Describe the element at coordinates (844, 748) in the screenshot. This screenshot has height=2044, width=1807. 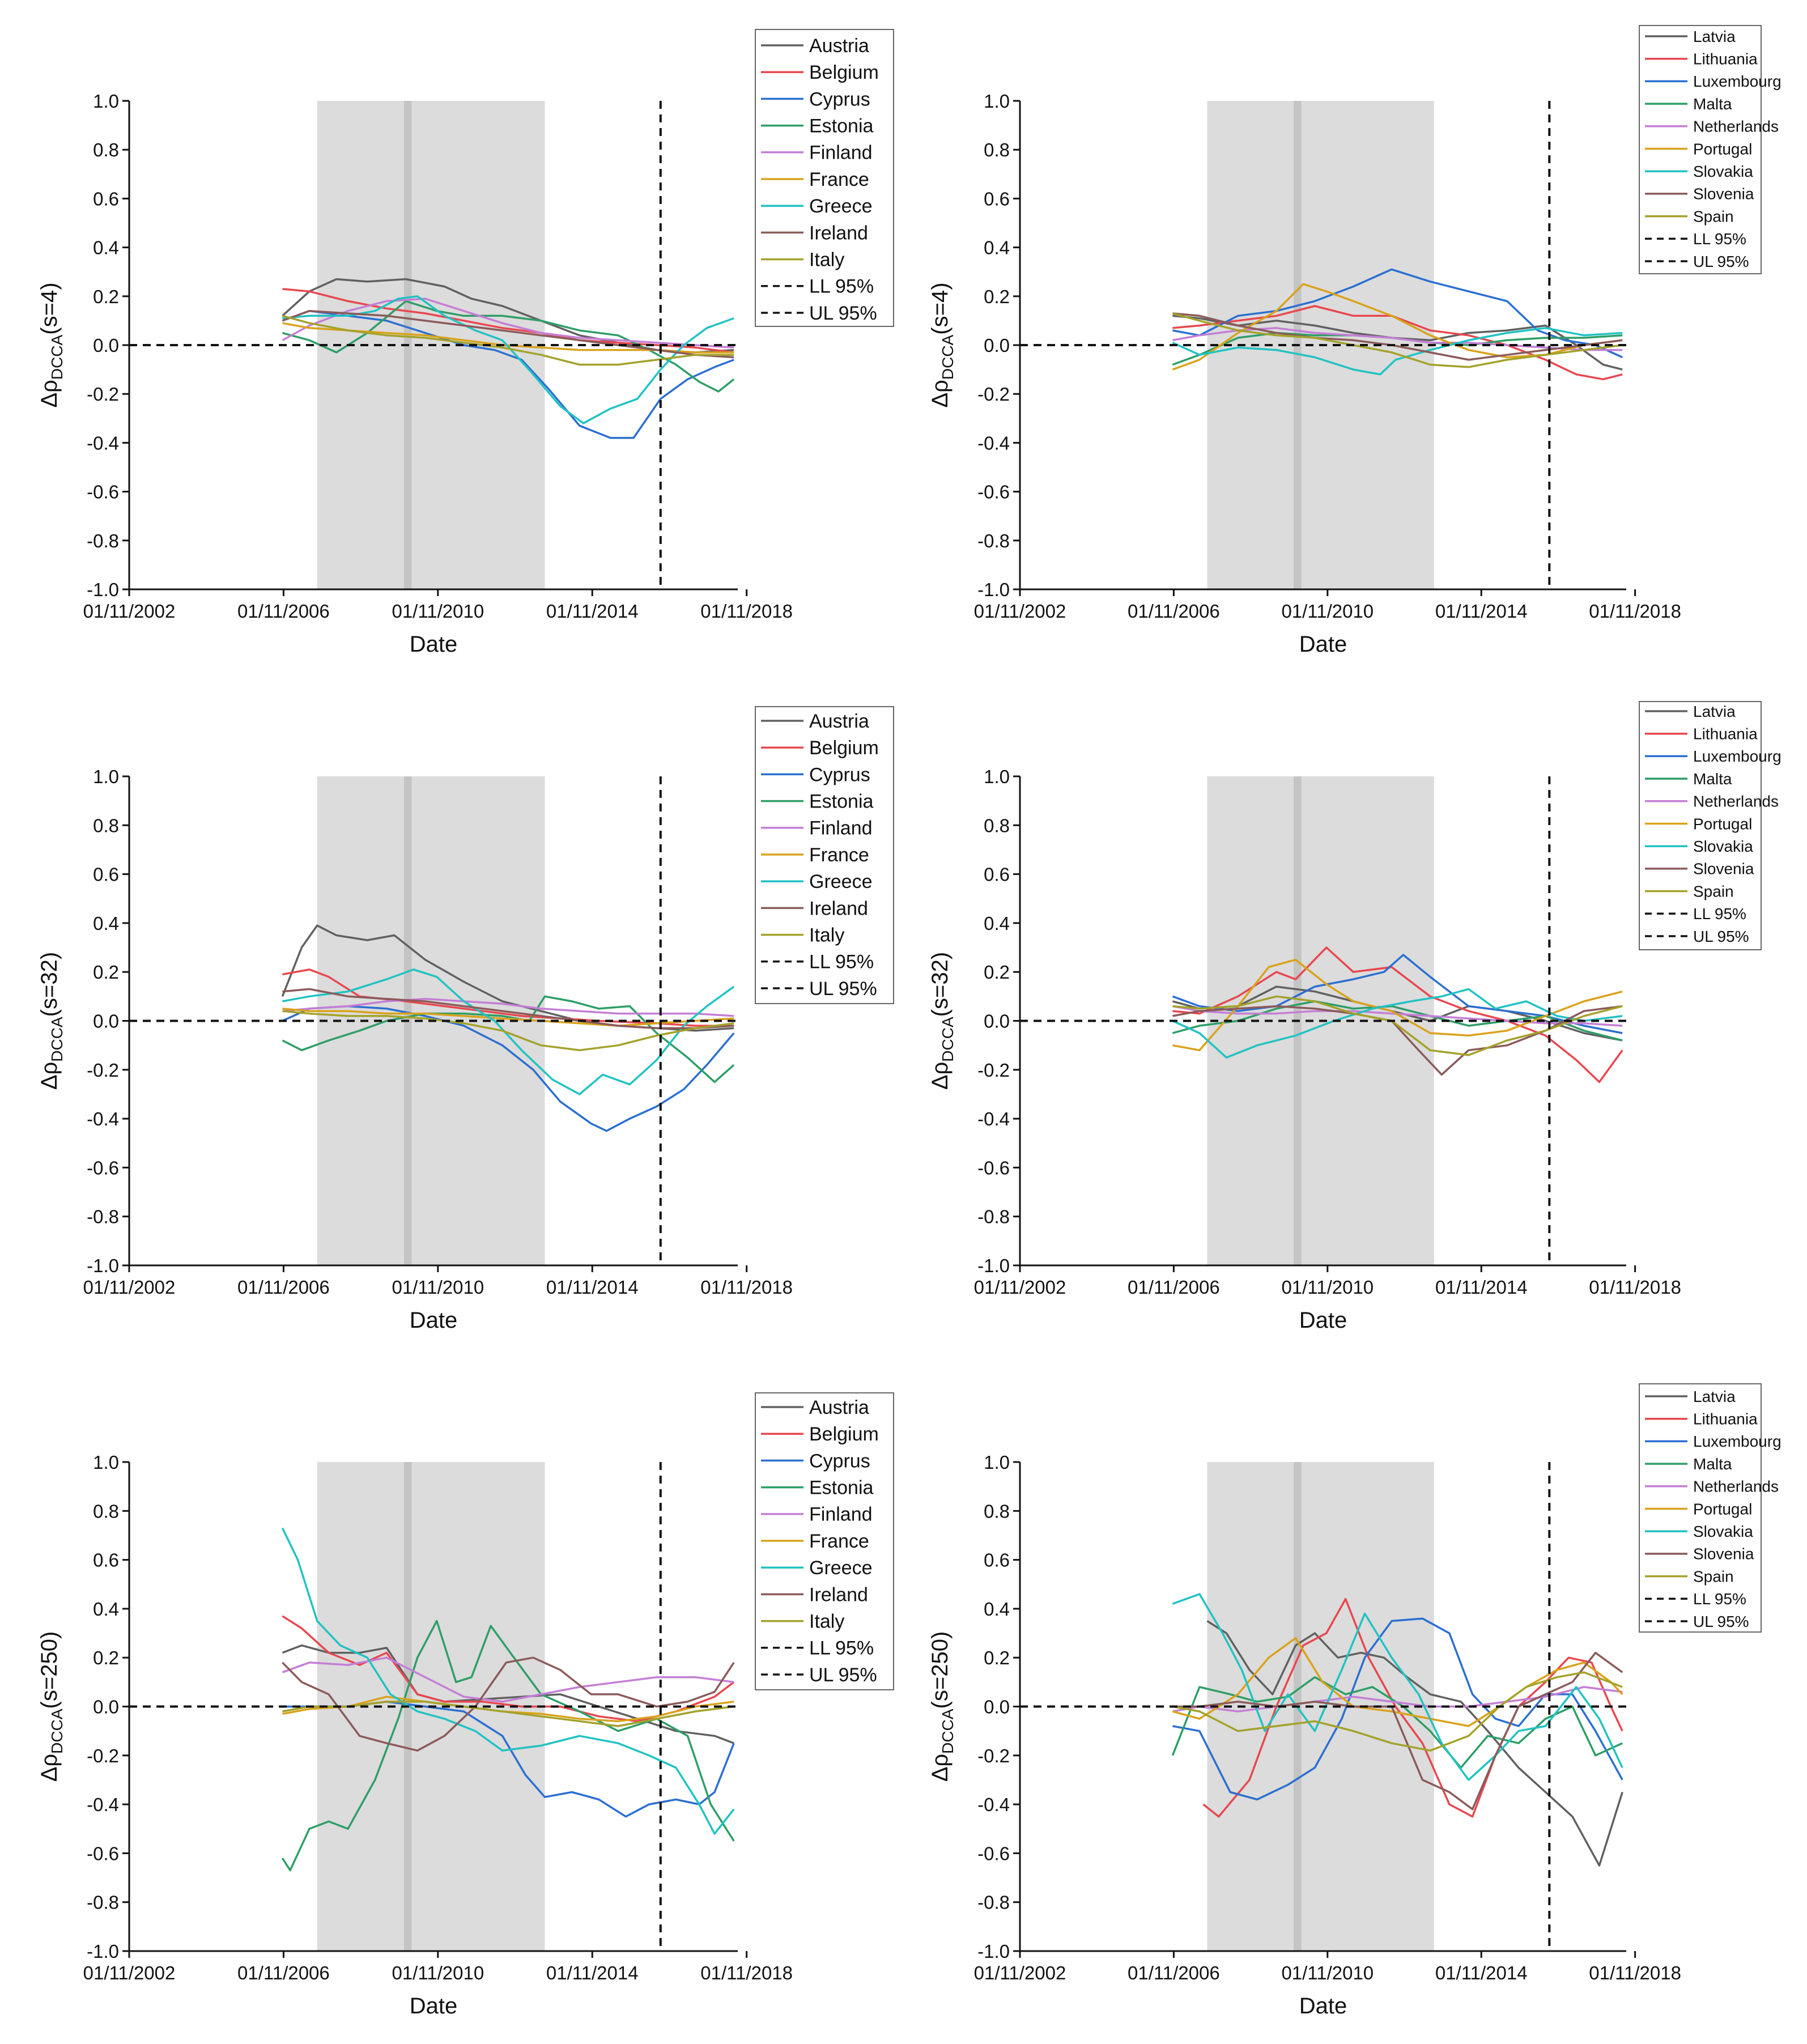
I see `legend-label: Belgium` at that location.